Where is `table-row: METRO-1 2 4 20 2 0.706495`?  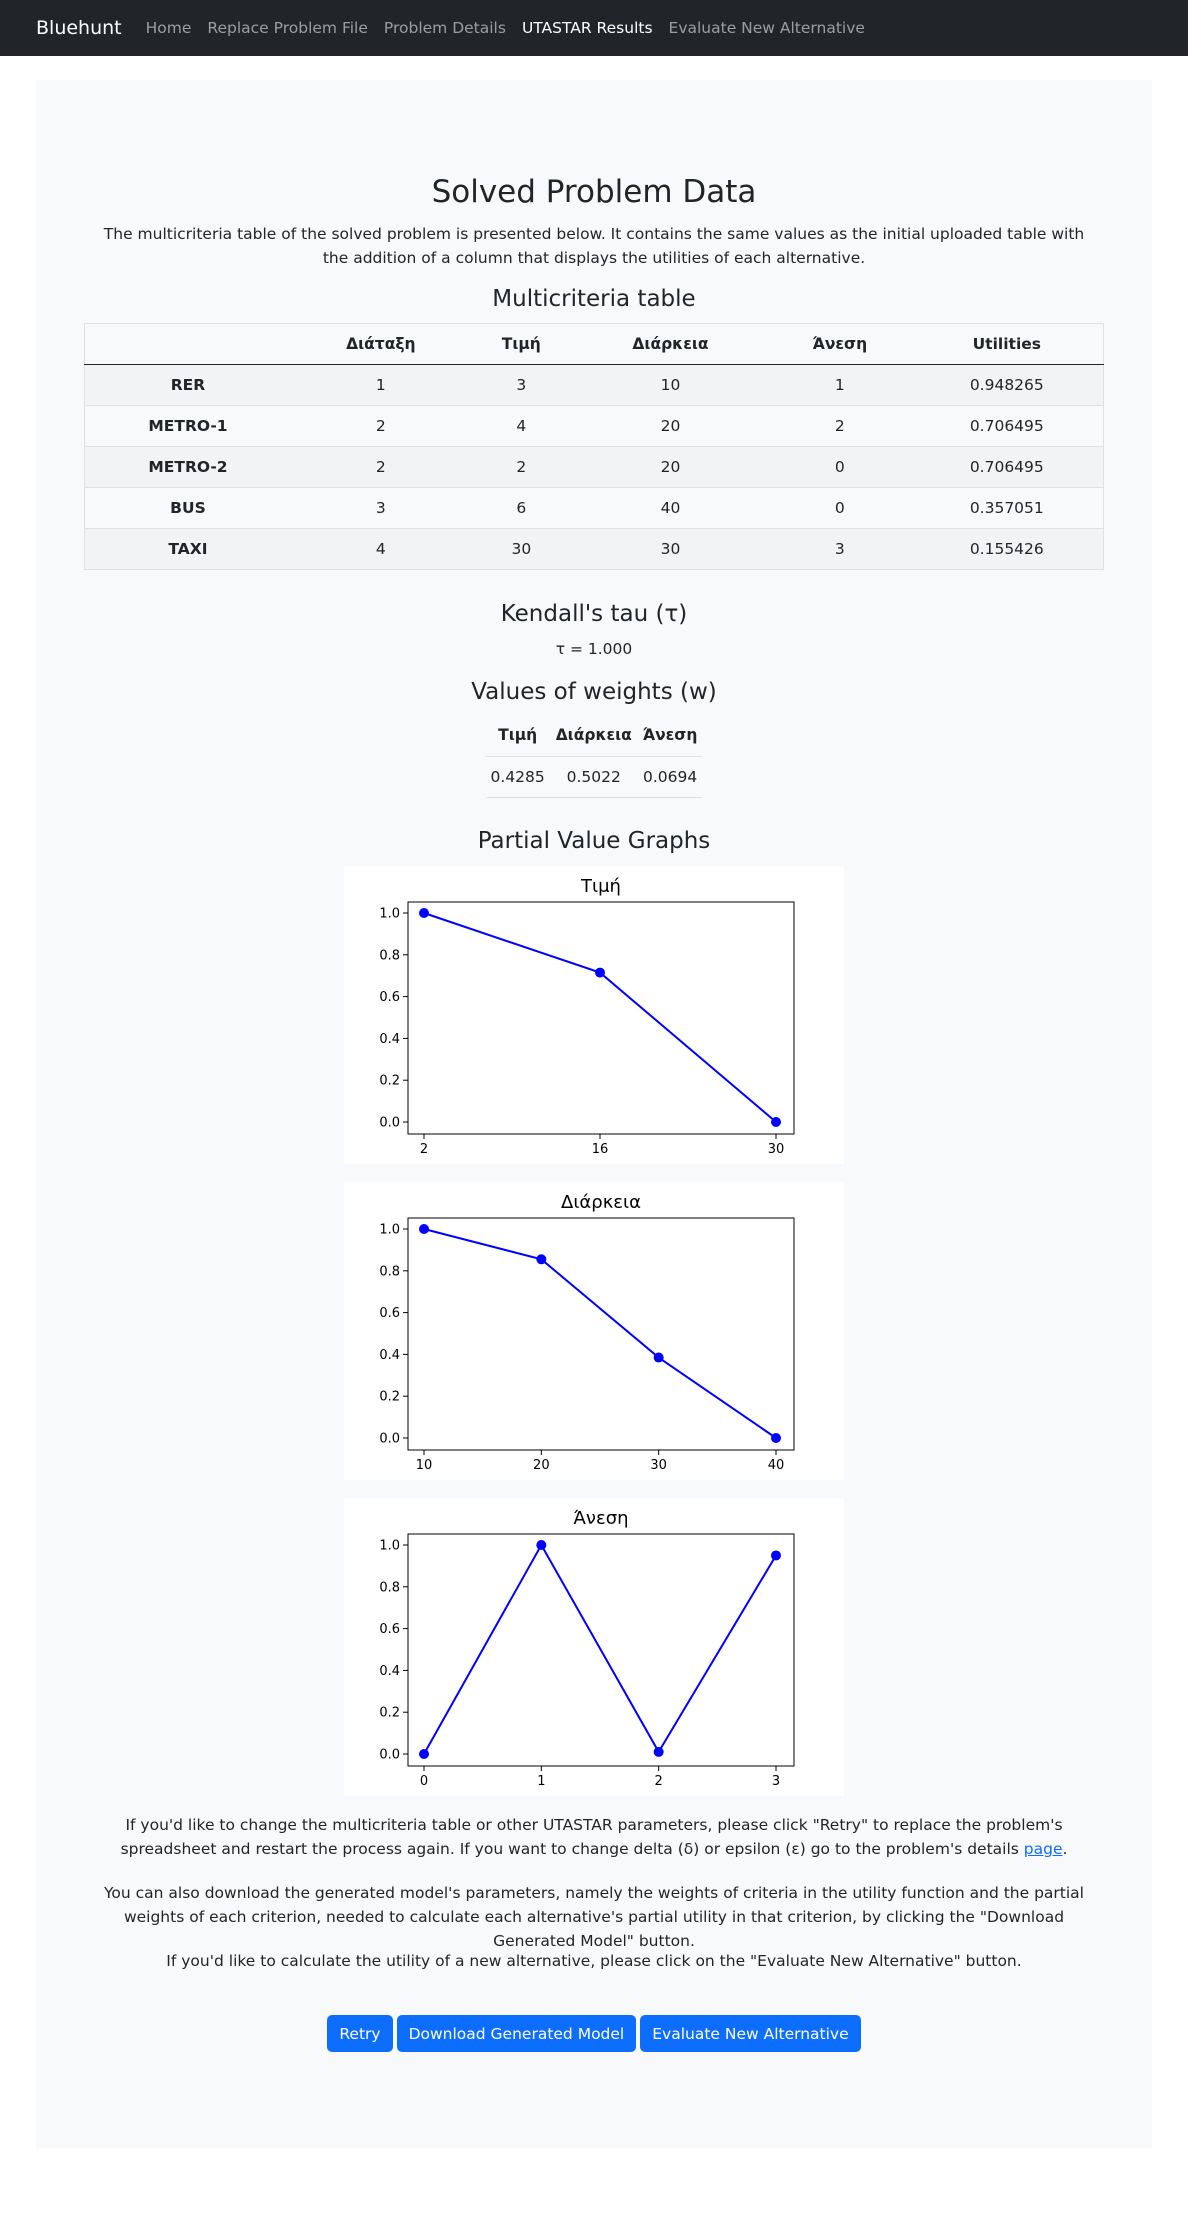
table-row: METRO-1 2 4 20 2 0.706495 is located at coordinates (594, 426).